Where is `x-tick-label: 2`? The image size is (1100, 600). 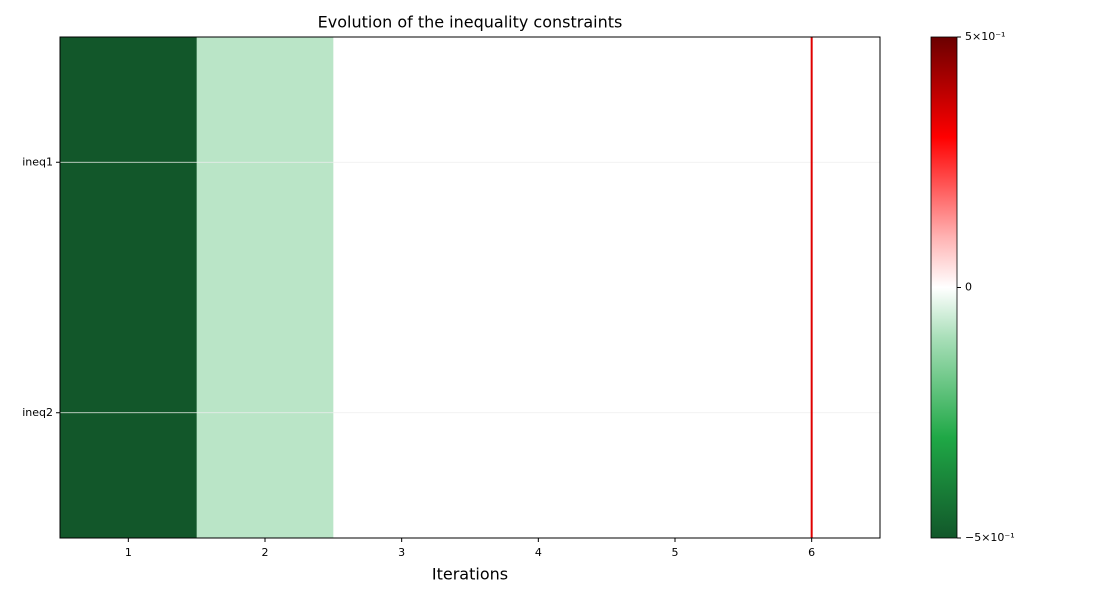
x-tick-label: 2 is located at coordinates (265, 552).